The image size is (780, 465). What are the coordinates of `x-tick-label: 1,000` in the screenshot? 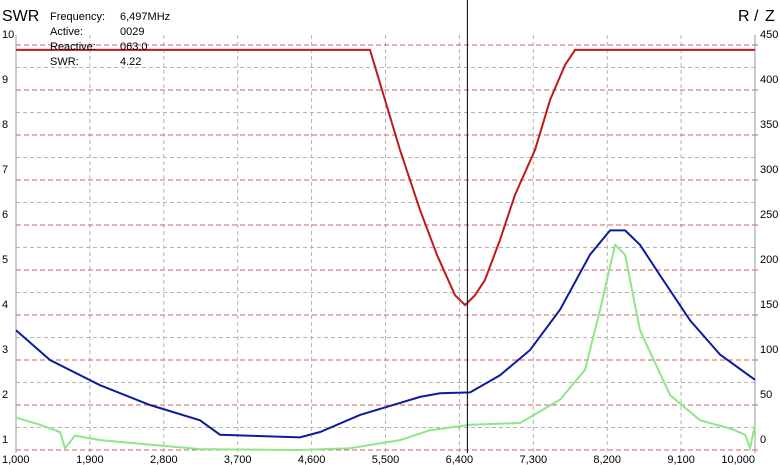 It's located at (16, 459).